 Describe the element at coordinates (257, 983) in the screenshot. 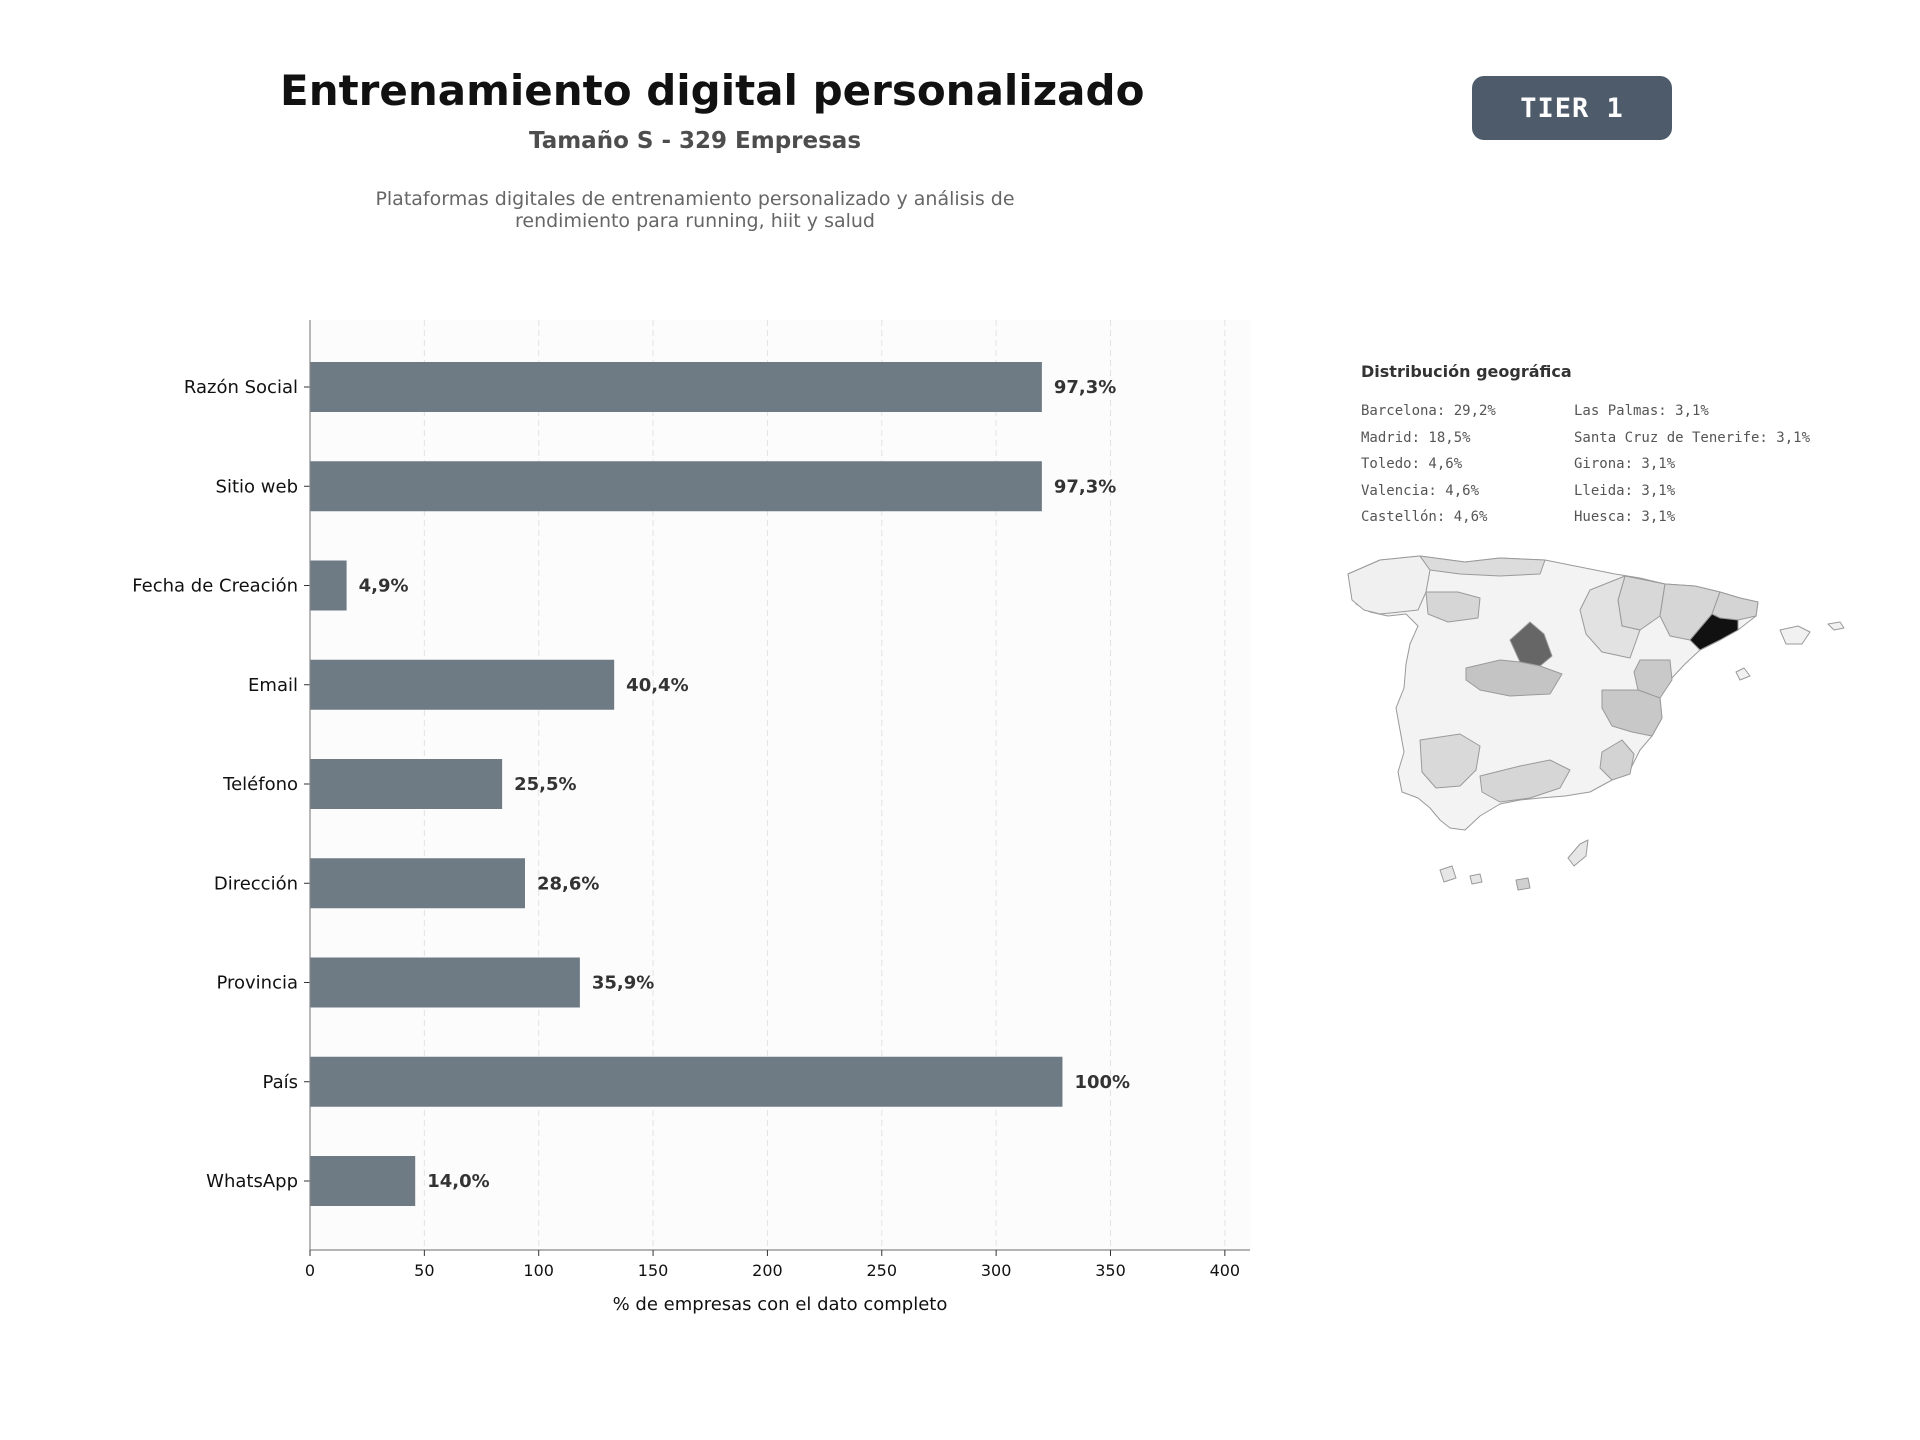

I see `y-tick-label: Provincia` at that location.